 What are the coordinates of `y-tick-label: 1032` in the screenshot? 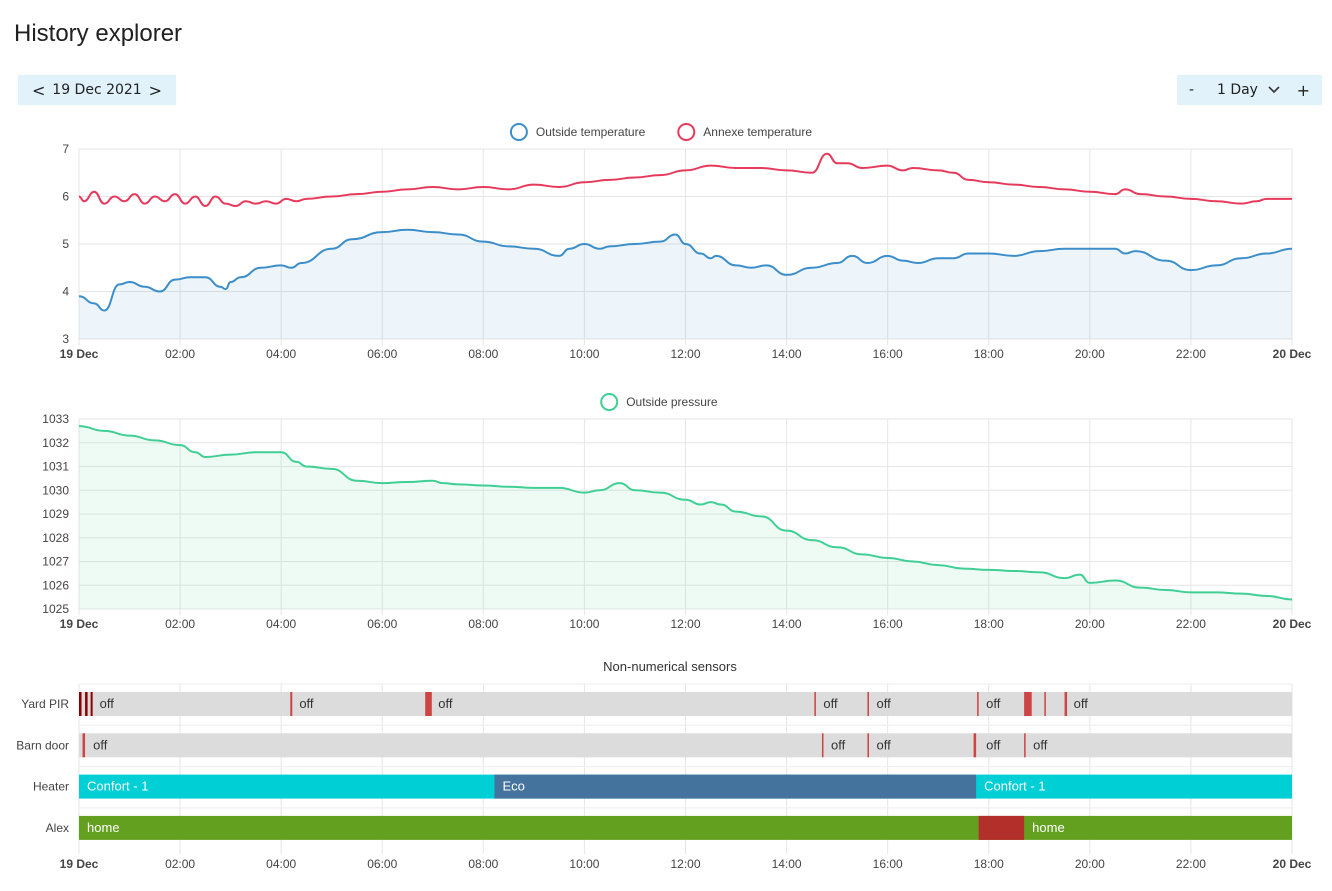 It's located at (55, 443).